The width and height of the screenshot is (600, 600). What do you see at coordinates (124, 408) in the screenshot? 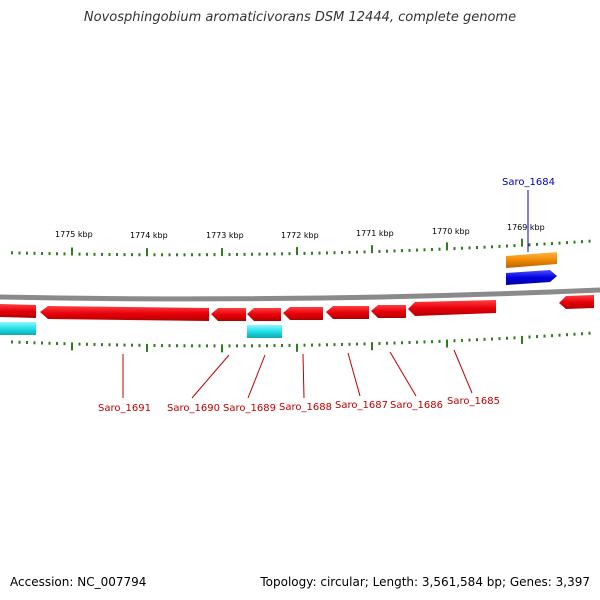
I see `gene-label-saro-1691: Saro_1691` at bounding box center [124, 408].